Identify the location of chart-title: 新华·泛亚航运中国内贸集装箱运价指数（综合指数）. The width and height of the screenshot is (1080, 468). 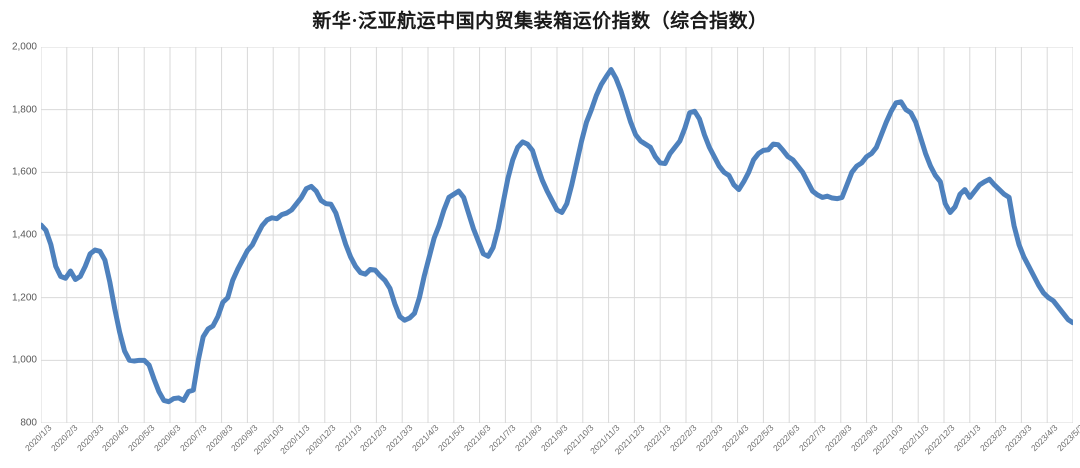
(540, 21).